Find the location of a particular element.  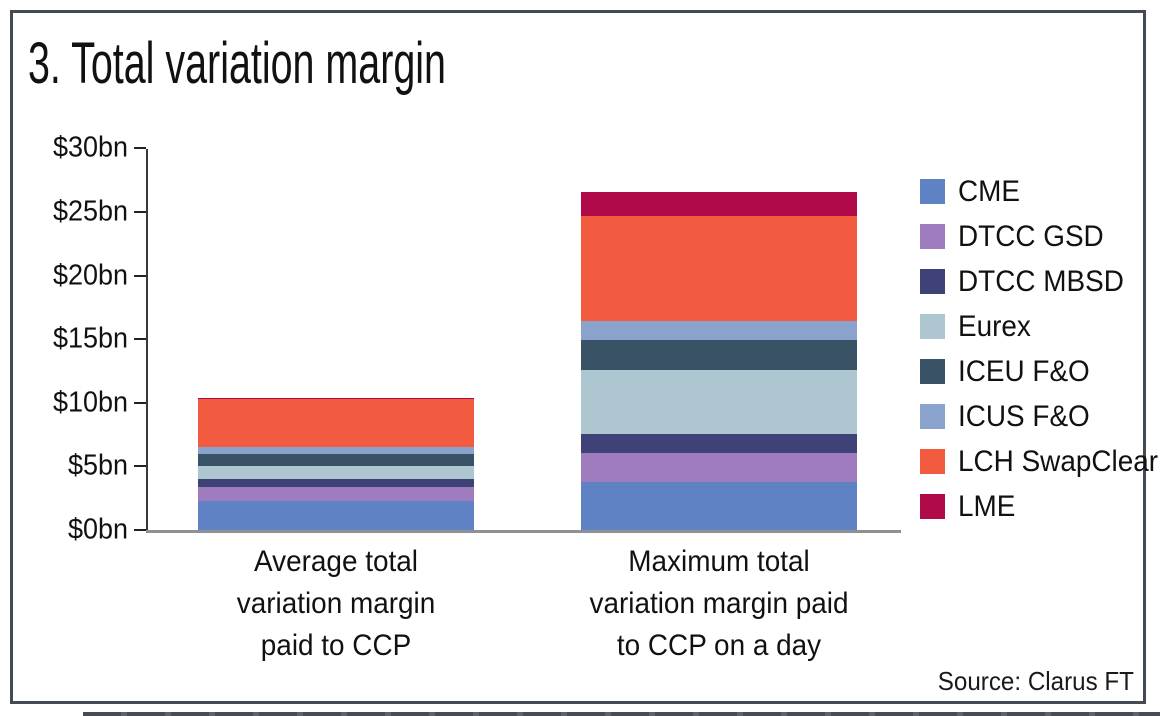

legend-label: DTCC MBSD is located at coordinates (1041, 281).